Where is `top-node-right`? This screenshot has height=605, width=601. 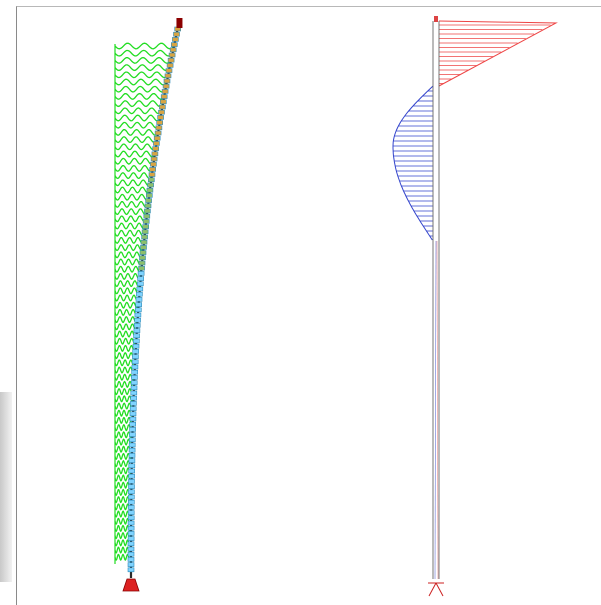
top-node-right is located at coordinates (436, 19).